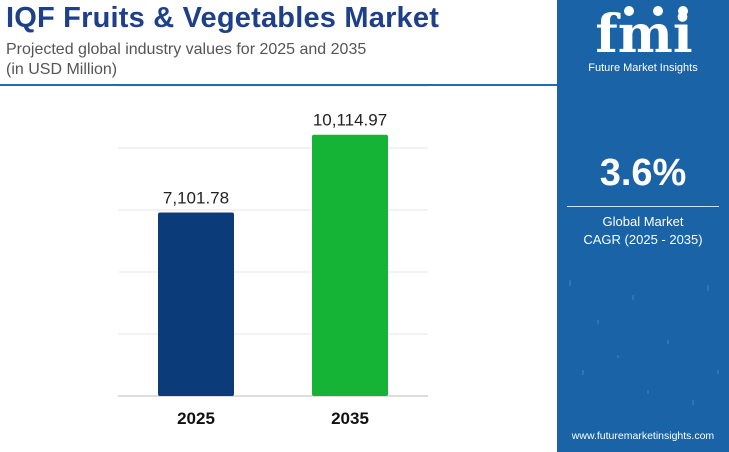 The image size is (729, 452). I want to click on logo-text: fmi, so click(643, 33).